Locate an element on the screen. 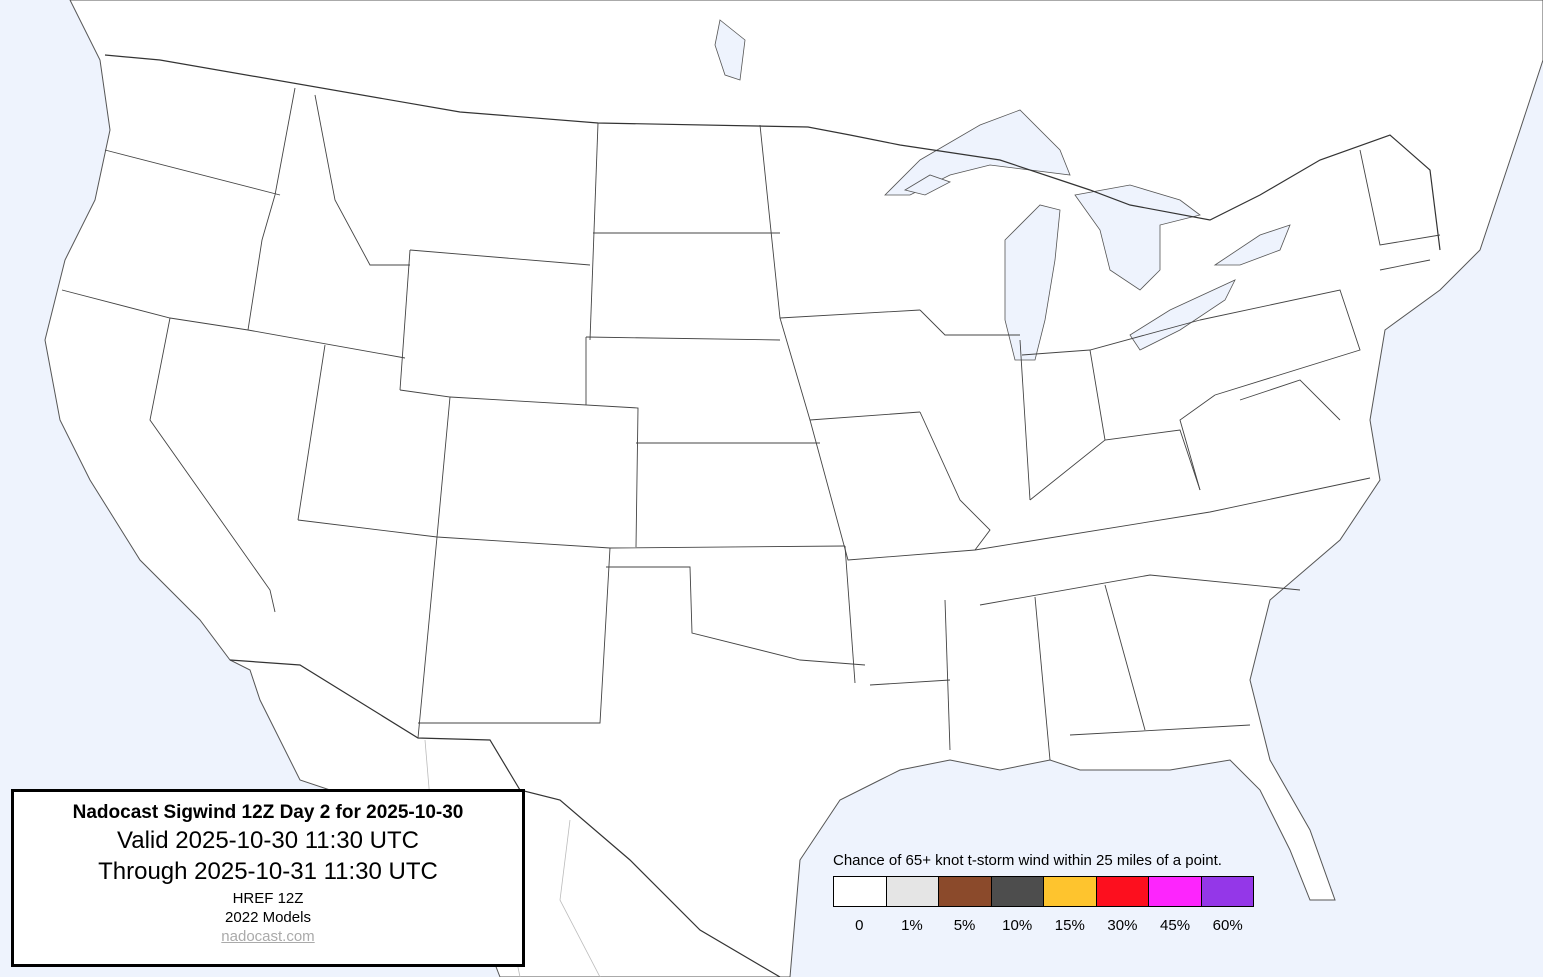 Image resolution: width=1543 pixels, height=977 pixels. nadocast-link: nadocast.com is located at coordinates (268, 936).